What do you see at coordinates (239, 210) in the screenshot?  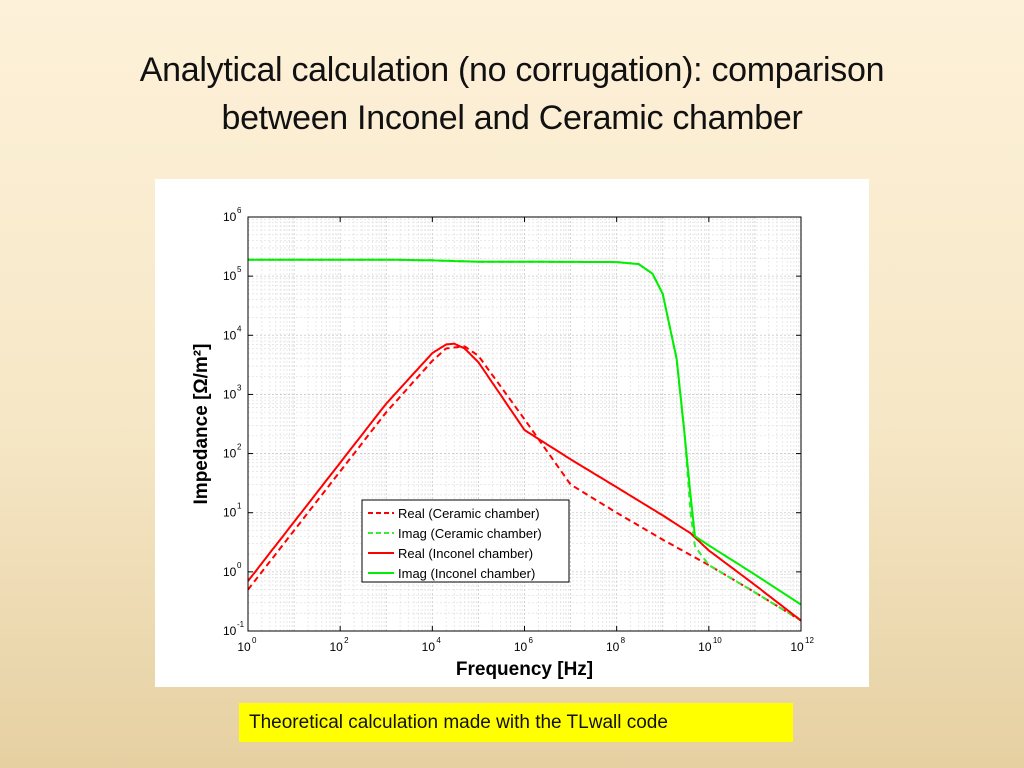 I see `y-tick-exponent: 6` at bounding box center [239, 210].